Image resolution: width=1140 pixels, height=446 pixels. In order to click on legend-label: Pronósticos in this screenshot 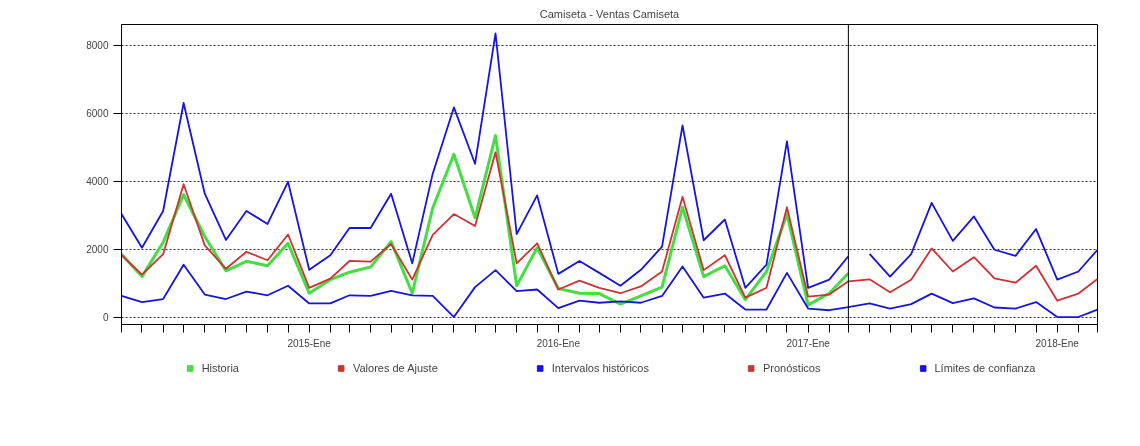, I will do `click(791, 368)`.